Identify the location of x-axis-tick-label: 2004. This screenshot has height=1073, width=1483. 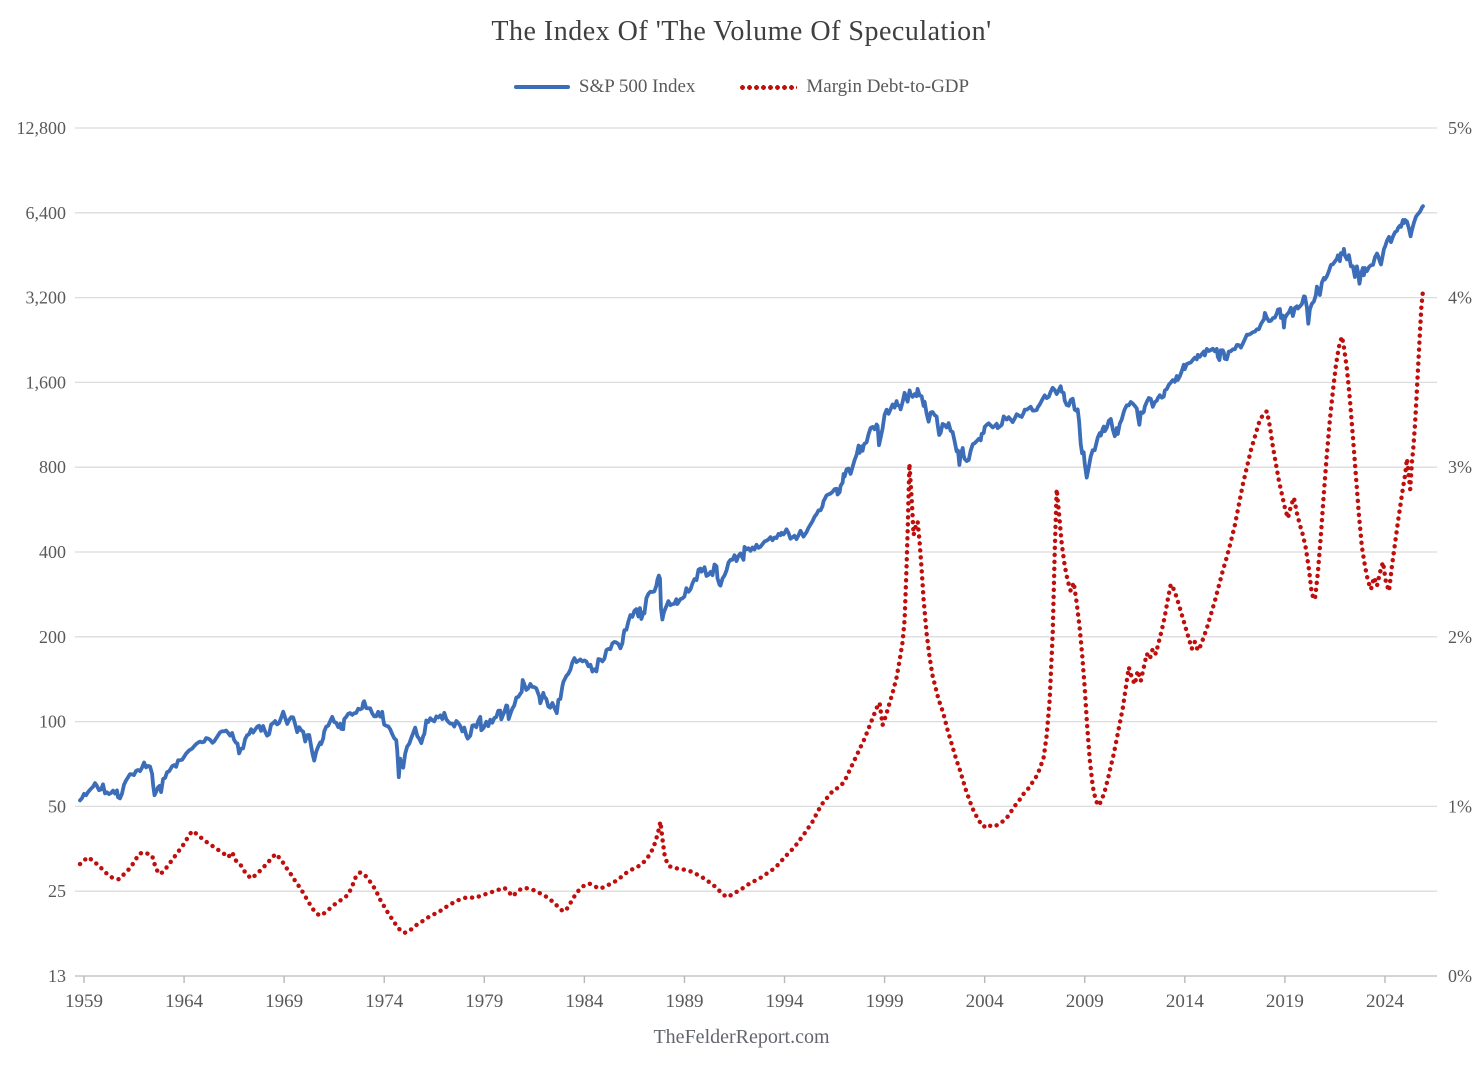
(985, 1001).